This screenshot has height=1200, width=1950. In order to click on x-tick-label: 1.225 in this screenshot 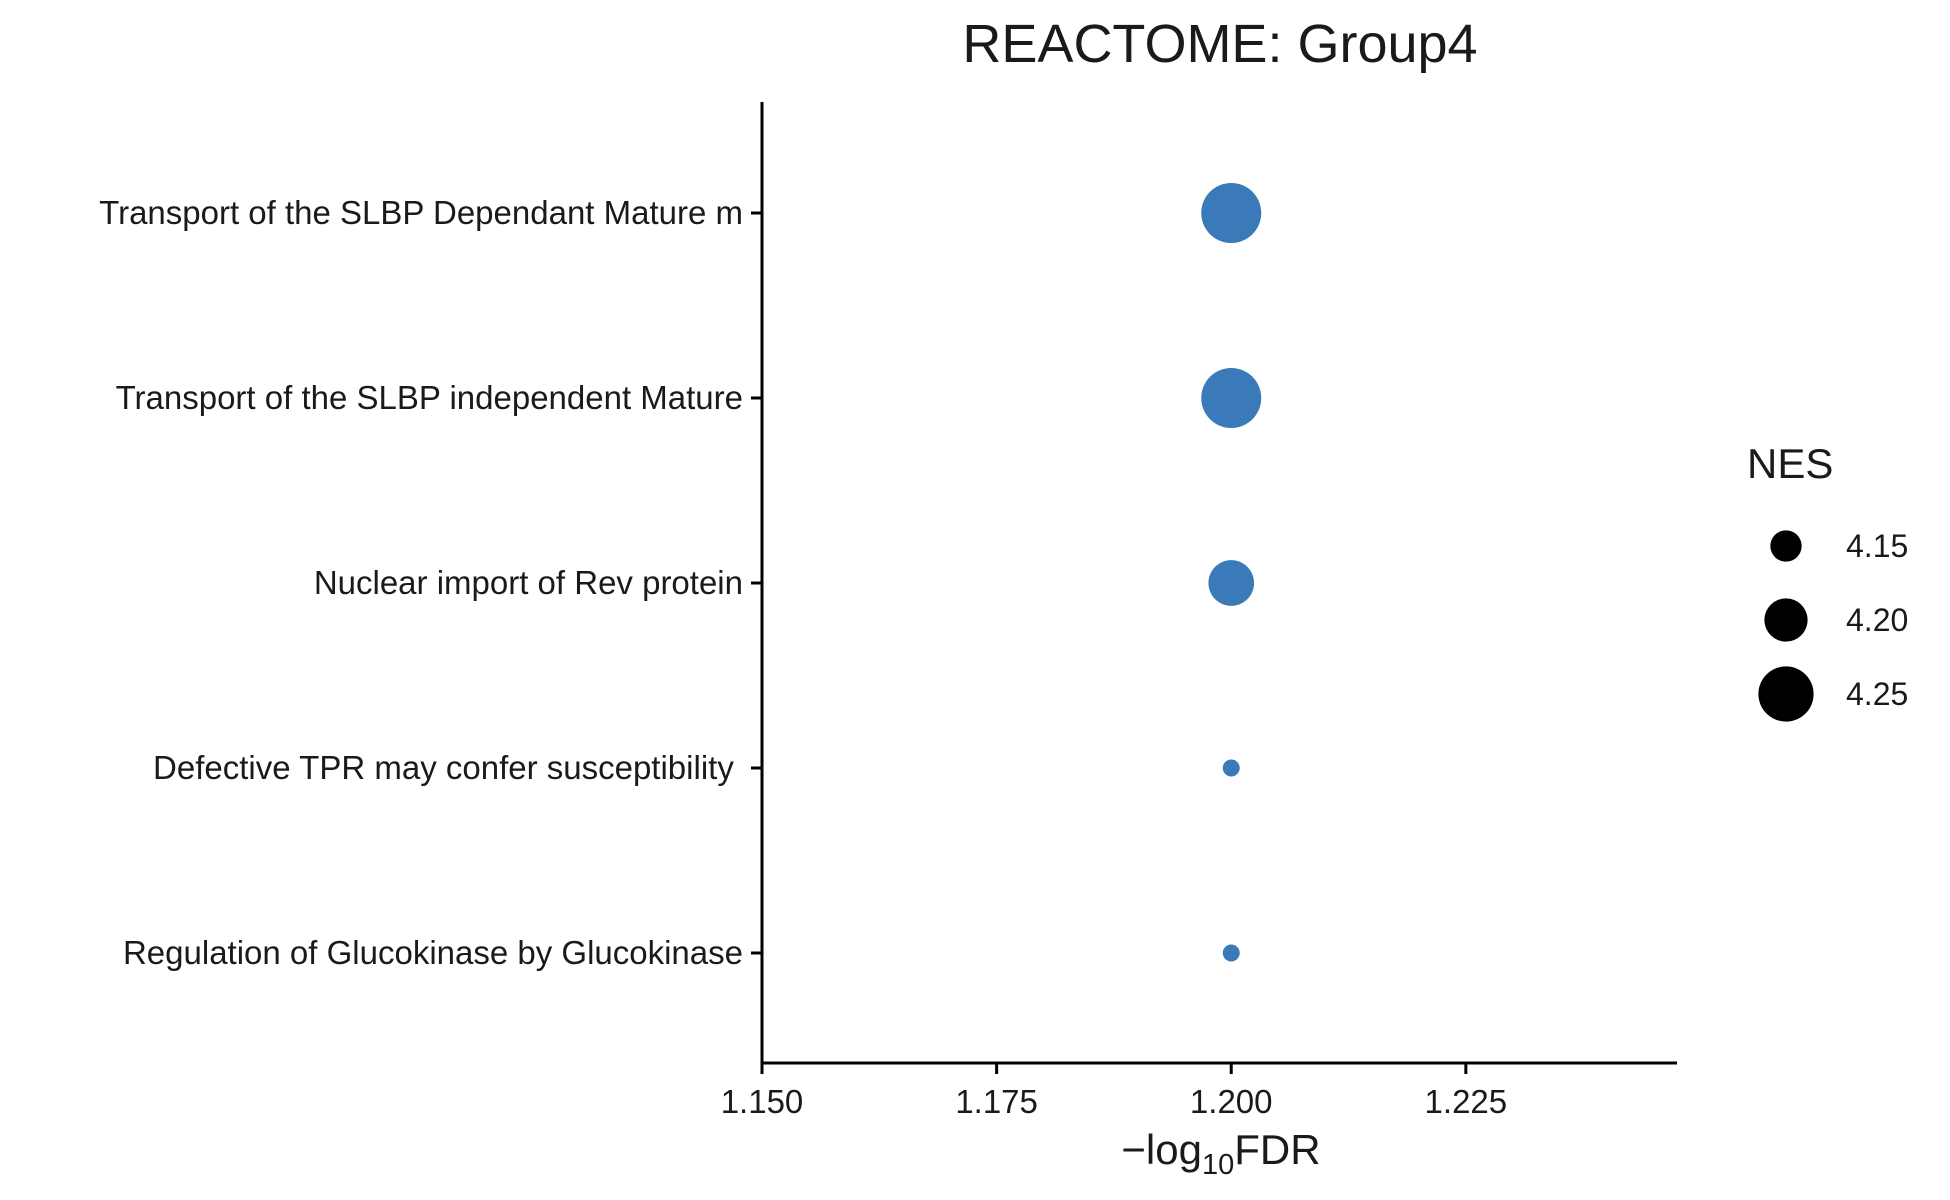, I will do `click(1466, 1101)`.